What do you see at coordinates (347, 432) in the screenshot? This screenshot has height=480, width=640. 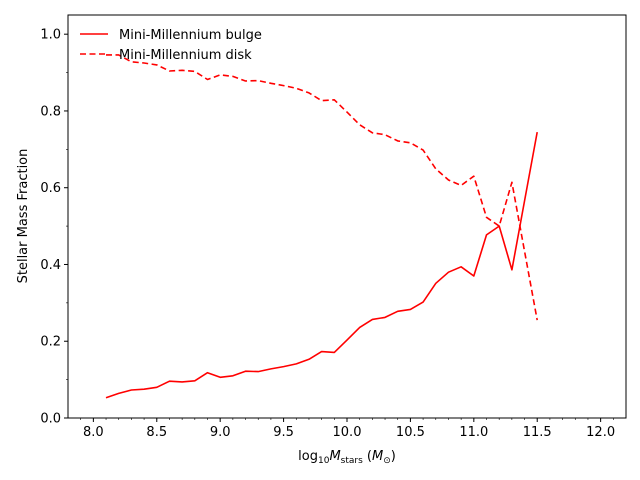 I see `x-tick-label: 10.0` at bounding box center [347, 432].